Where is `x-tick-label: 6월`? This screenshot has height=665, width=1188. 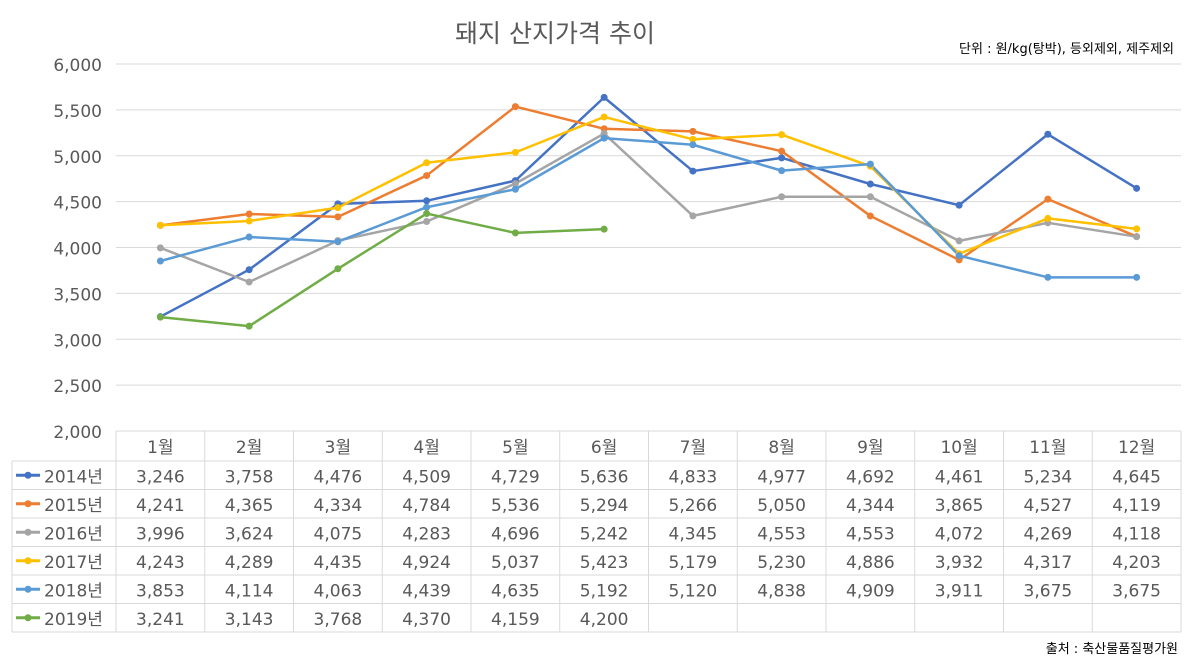
x-tick-label: 6월 is located at coordinates (604, 448).